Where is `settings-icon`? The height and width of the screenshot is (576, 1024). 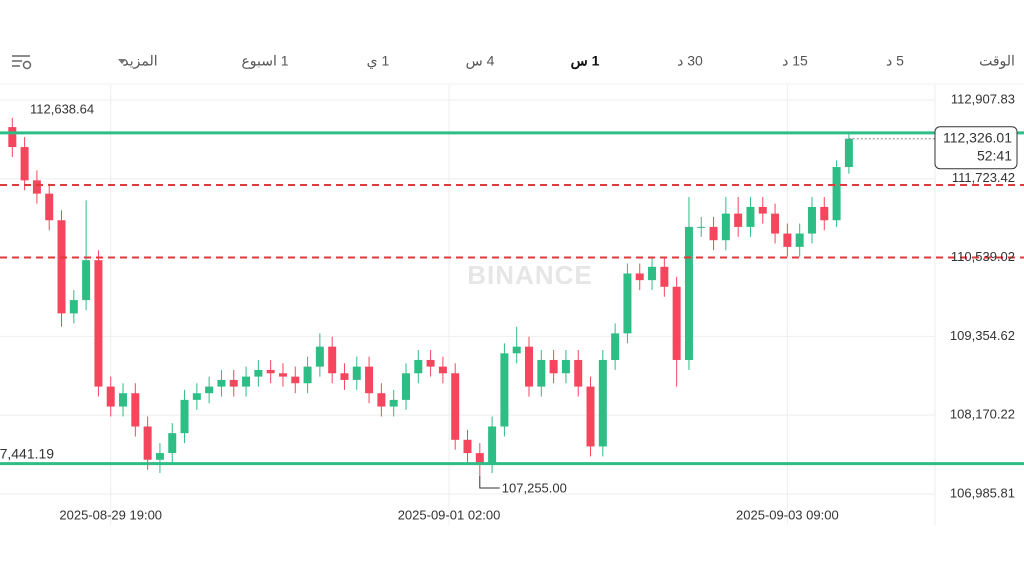 settings-icon is located at coordinates (22, 62).